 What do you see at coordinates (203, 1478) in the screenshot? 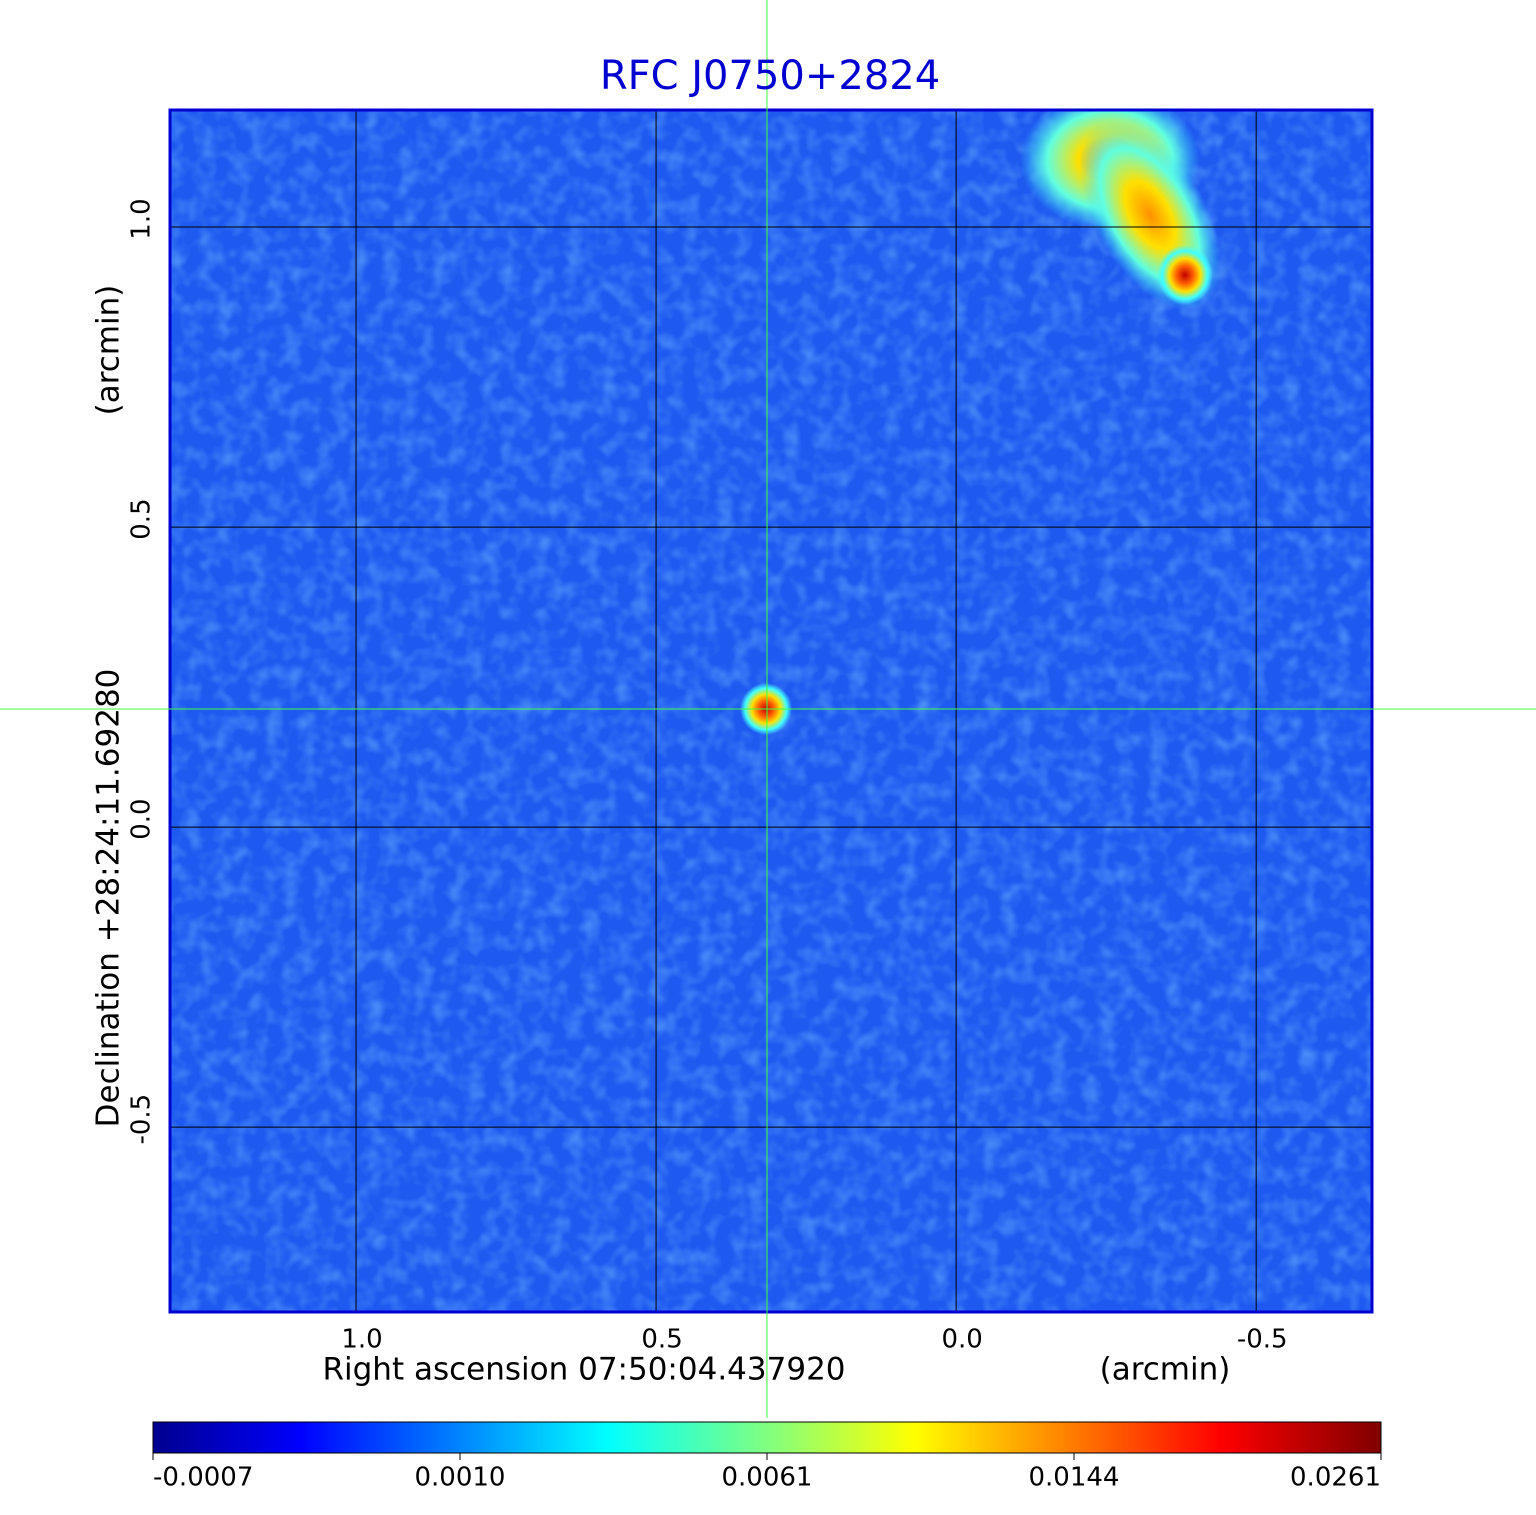
I see `colorbar-tick-label: -0.0007` at bounding box center [203, 1478].